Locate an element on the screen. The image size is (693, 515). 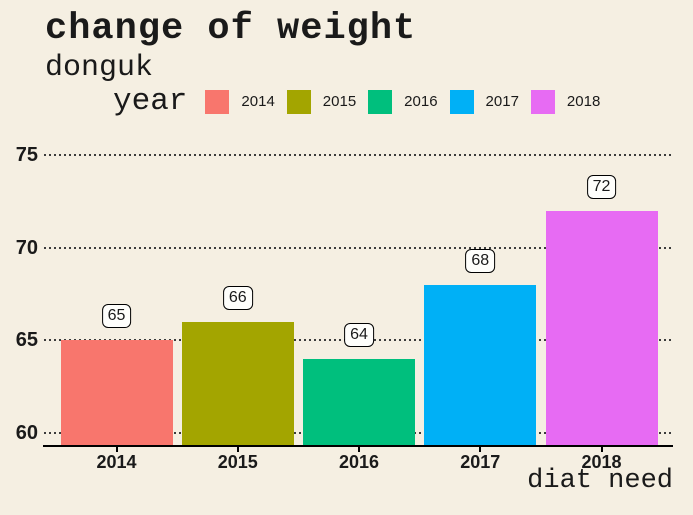
x-axis-line is located at coordinates (358, 446).